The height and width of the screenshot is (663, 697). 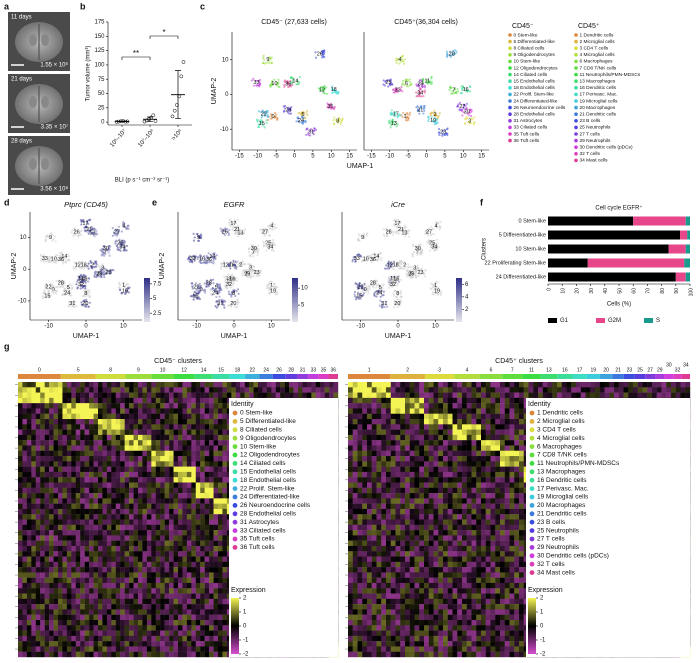 What do you see at coordinates (85, 294) in the screenshot?
I see `cluster-label: 8` at bounding box center [85, 294].